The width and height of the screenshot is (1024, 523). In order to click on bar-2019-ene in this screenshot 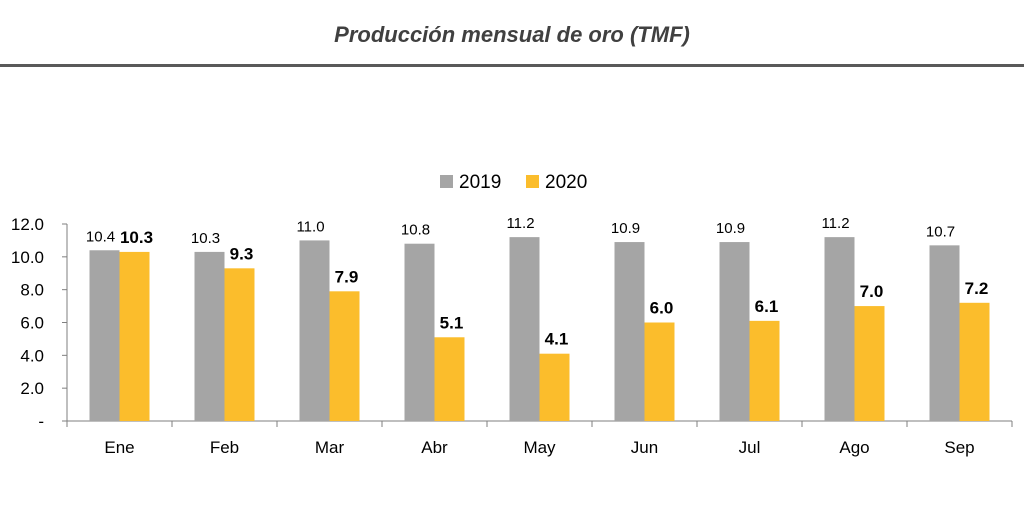, I will do `click(104, 335)`.